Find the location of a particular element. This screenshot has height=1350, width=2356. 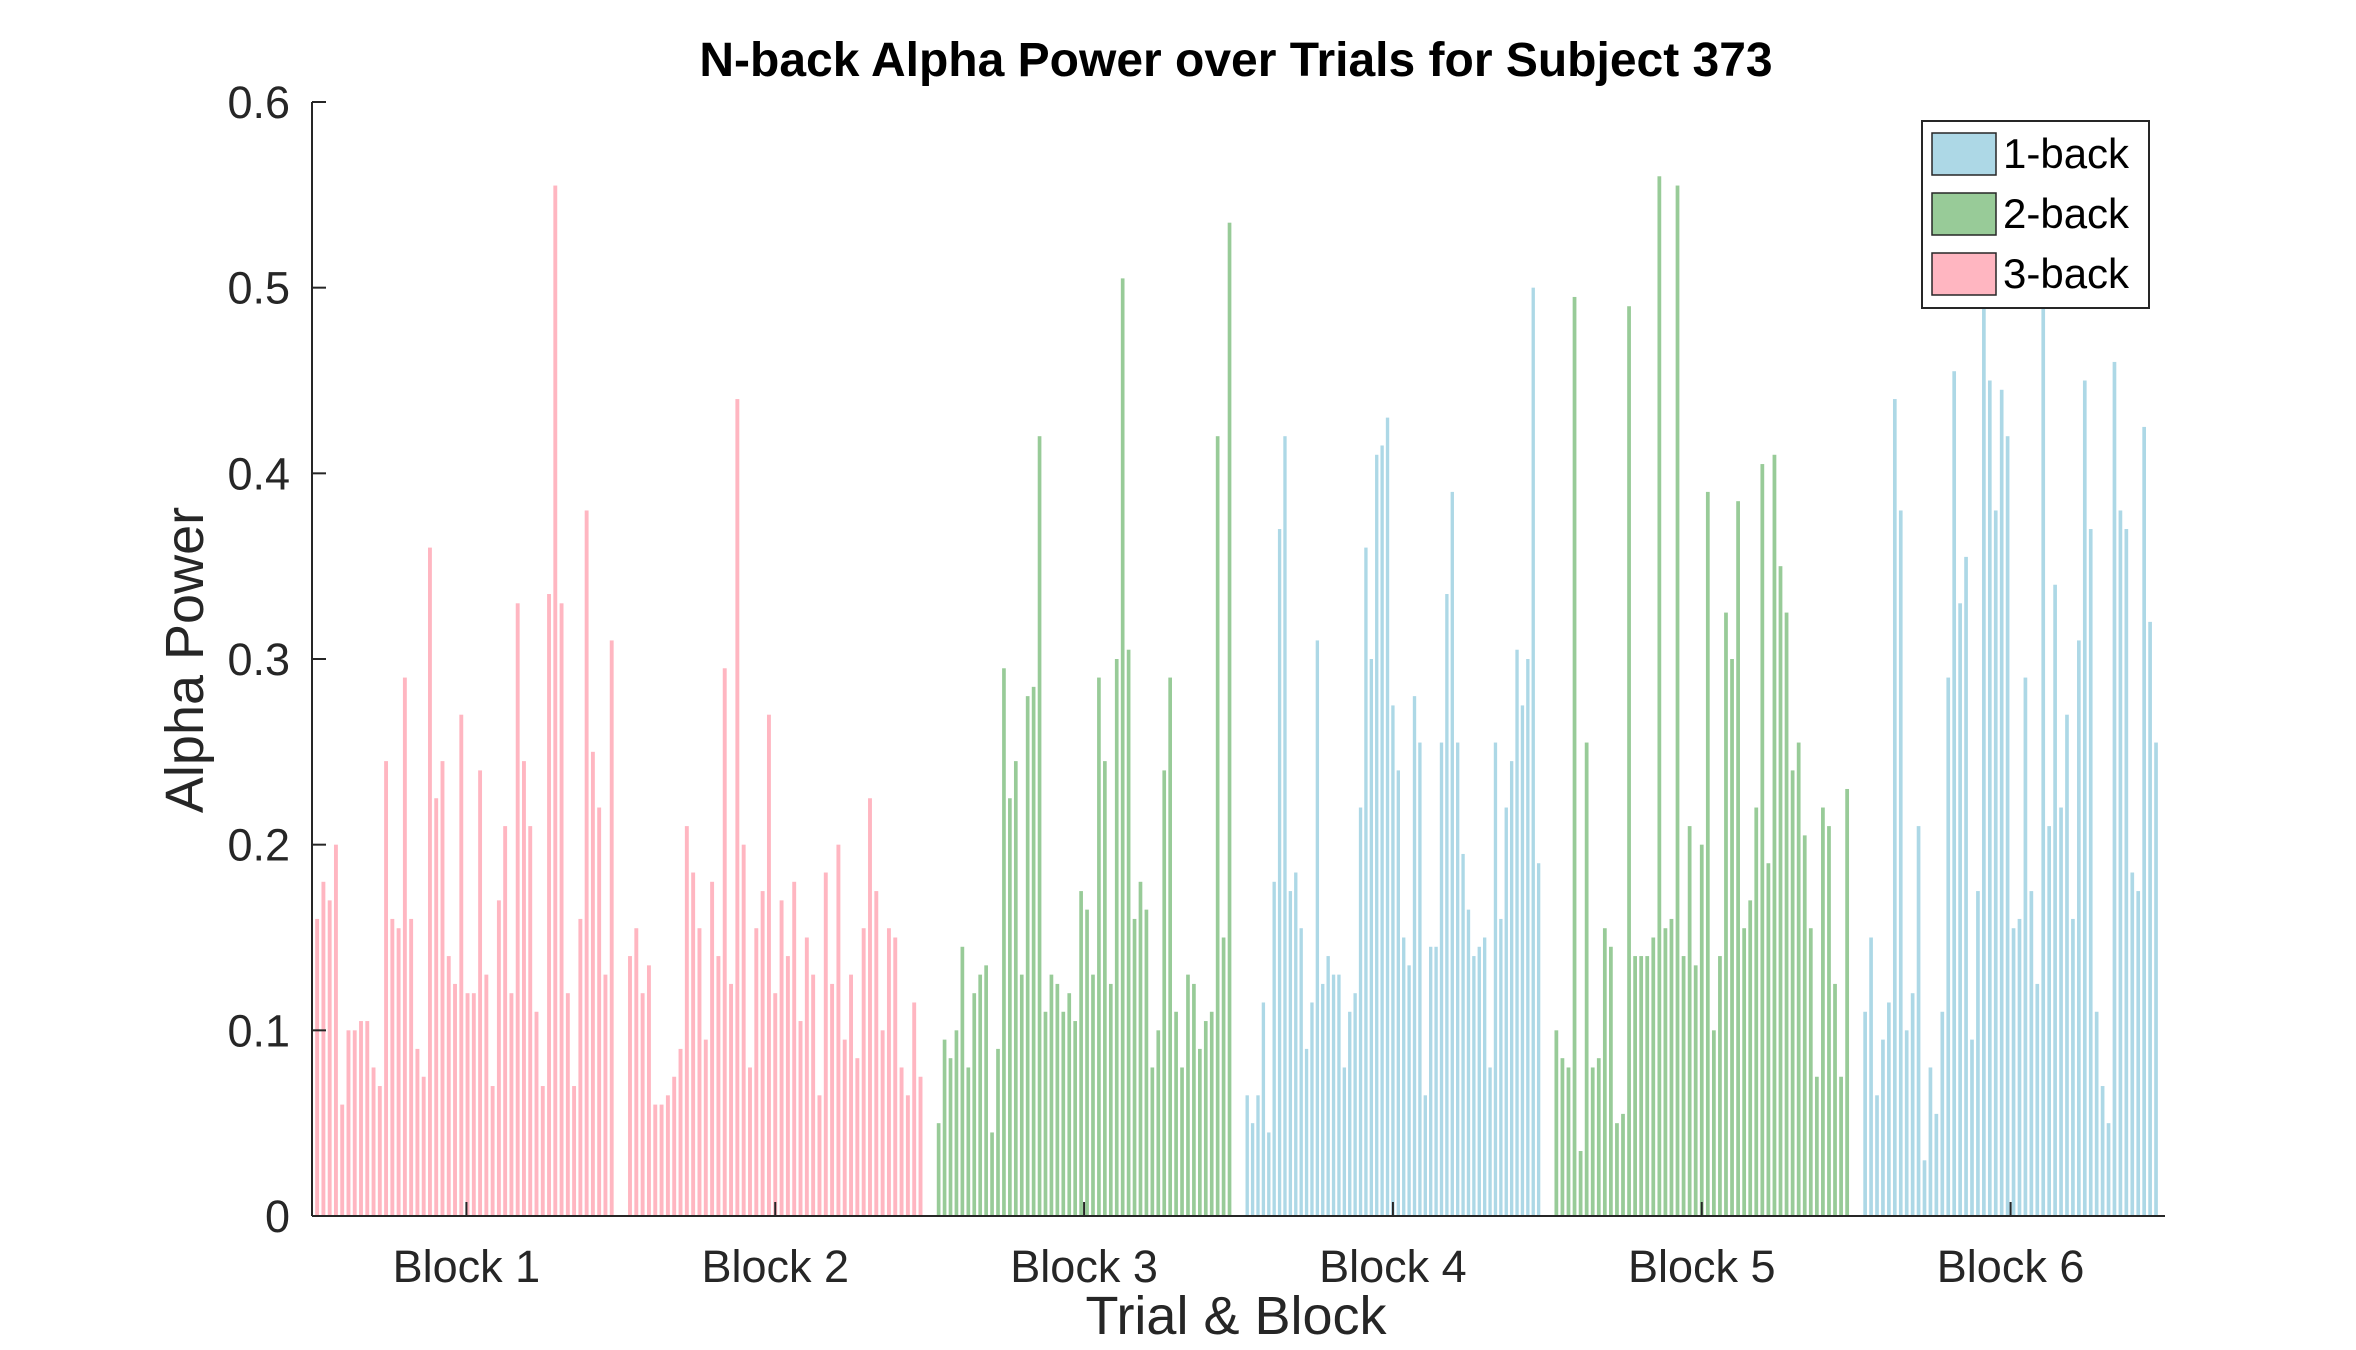

bar-block4-trial30 is located at coordinates (1404, 1076).